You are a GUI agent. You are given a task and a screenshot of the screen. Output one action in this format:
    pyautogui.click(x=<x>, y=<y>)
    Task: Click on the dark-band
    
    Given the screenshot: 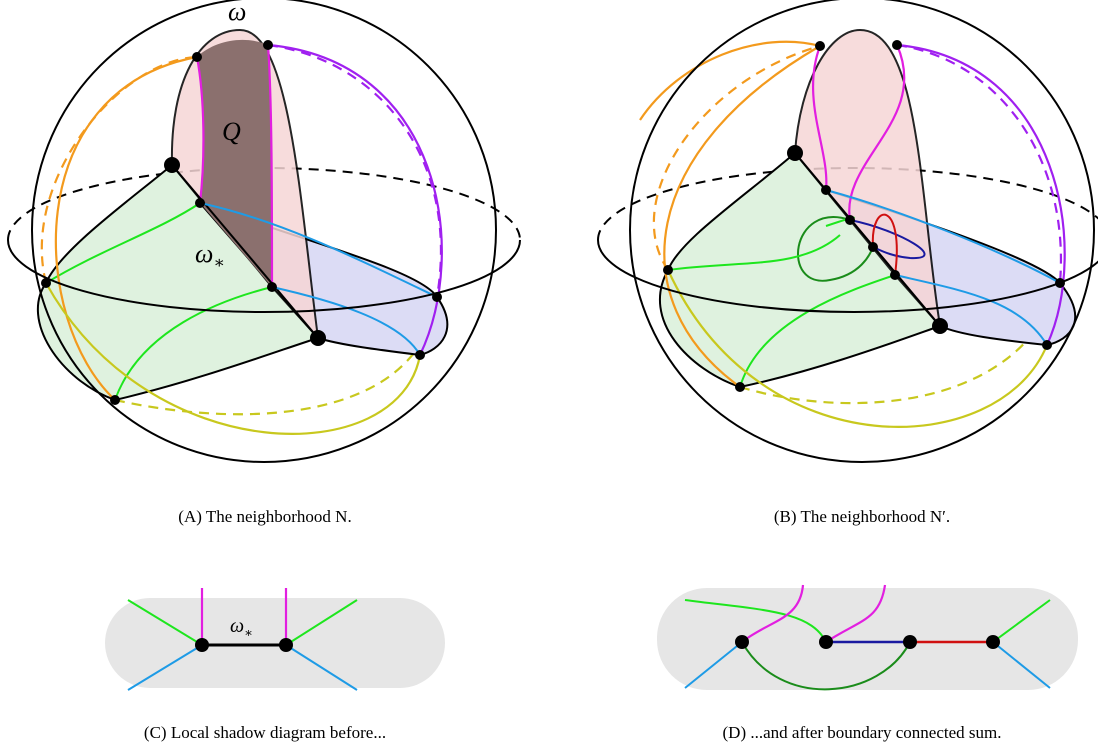 What is the action you would take?
    pyautogui.click(x=234, y=163)
    